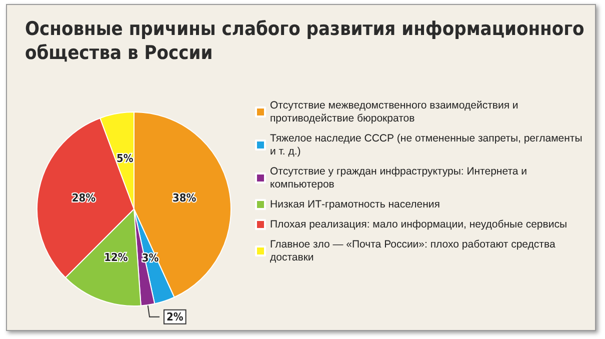 Image resolution: width=605 pixels, height=339 pixels. What do you see at coordinates (355, 204) in the screenshot?
I see `legend-label: Низкая ИТ-грамотность населения` at bounding box center [355, 204].